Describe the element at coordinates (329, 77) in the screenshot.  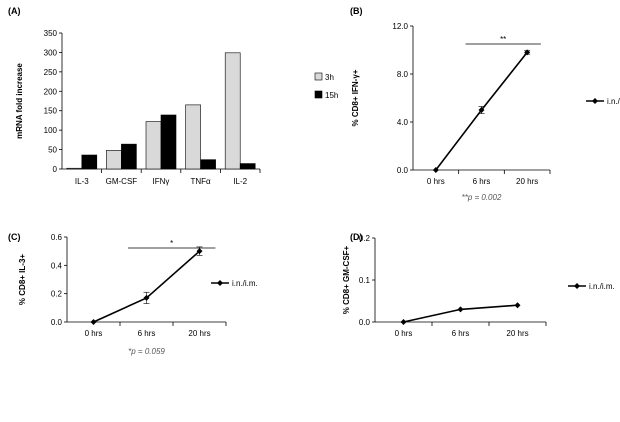
I see `chart-a-legend-label-3h: 3h` at that location.